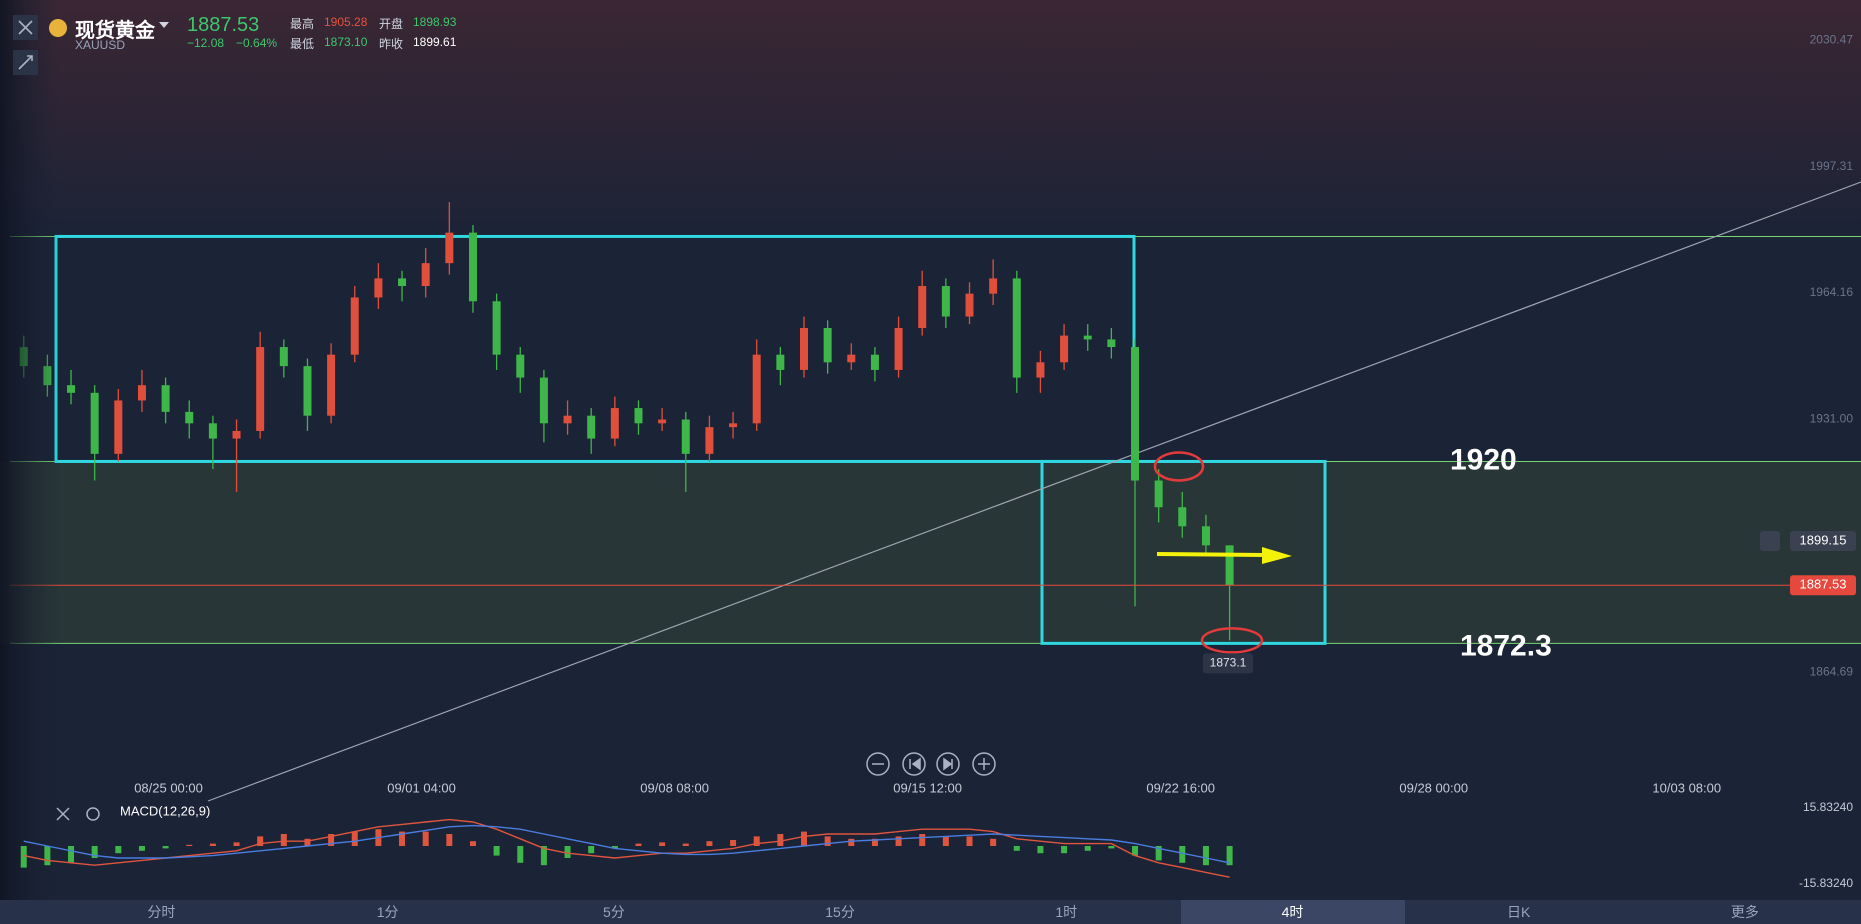 This screenshot has height=924, width=1861. I want to click on low-tag-bg, so click(1228, 663).